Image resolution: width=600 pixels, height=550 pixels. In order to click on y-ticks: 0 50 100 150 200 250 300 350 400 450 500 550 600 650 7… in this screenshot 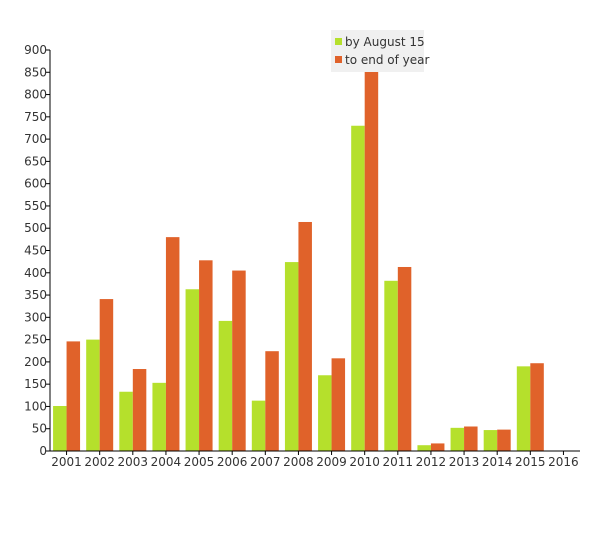, I will do `click(37, 250)`.